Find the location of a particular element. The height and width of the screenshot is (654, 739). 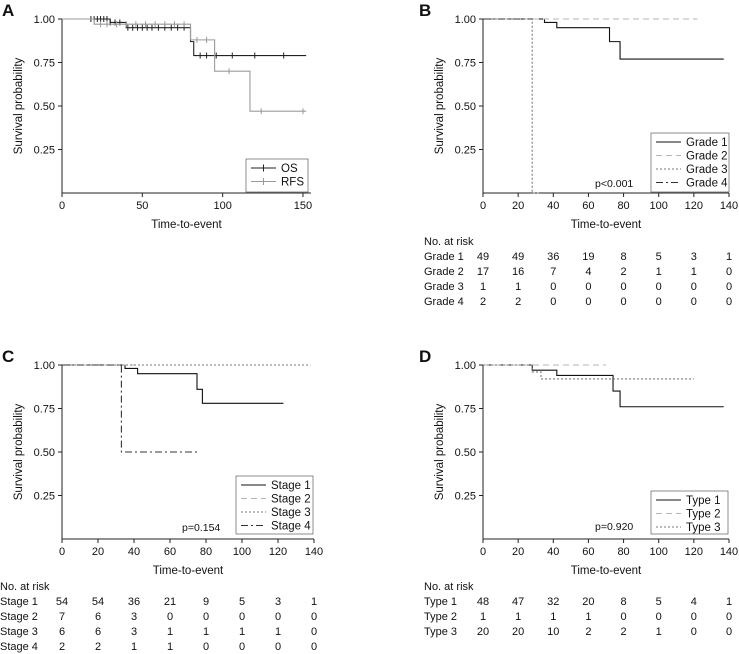

y-axis-title-b: Survival probability is located at coordinates (440, 105).